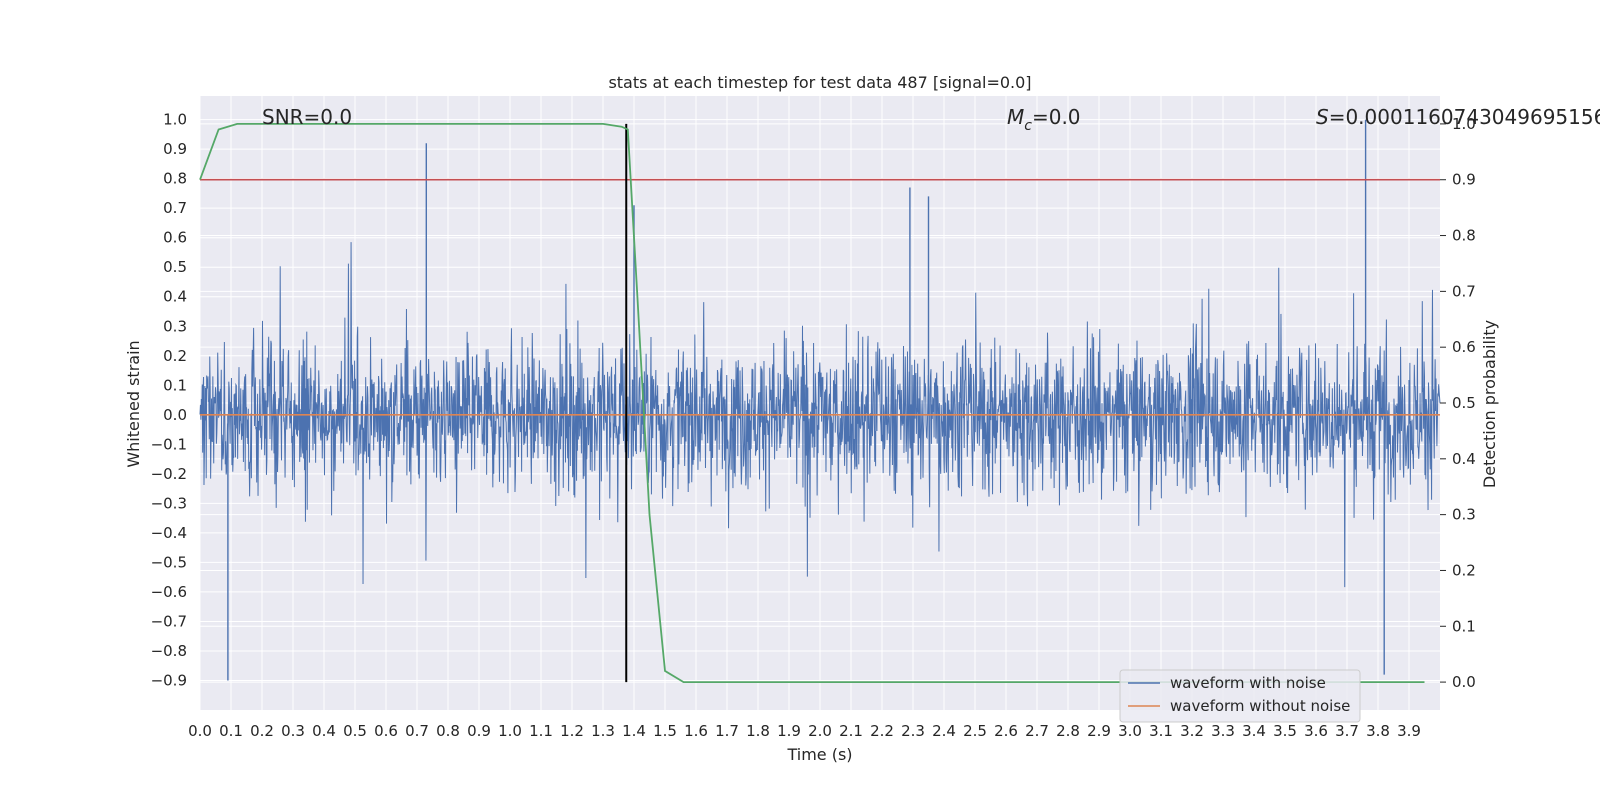  I want to click on x-tick-label: 1.8, so click(758, 731).